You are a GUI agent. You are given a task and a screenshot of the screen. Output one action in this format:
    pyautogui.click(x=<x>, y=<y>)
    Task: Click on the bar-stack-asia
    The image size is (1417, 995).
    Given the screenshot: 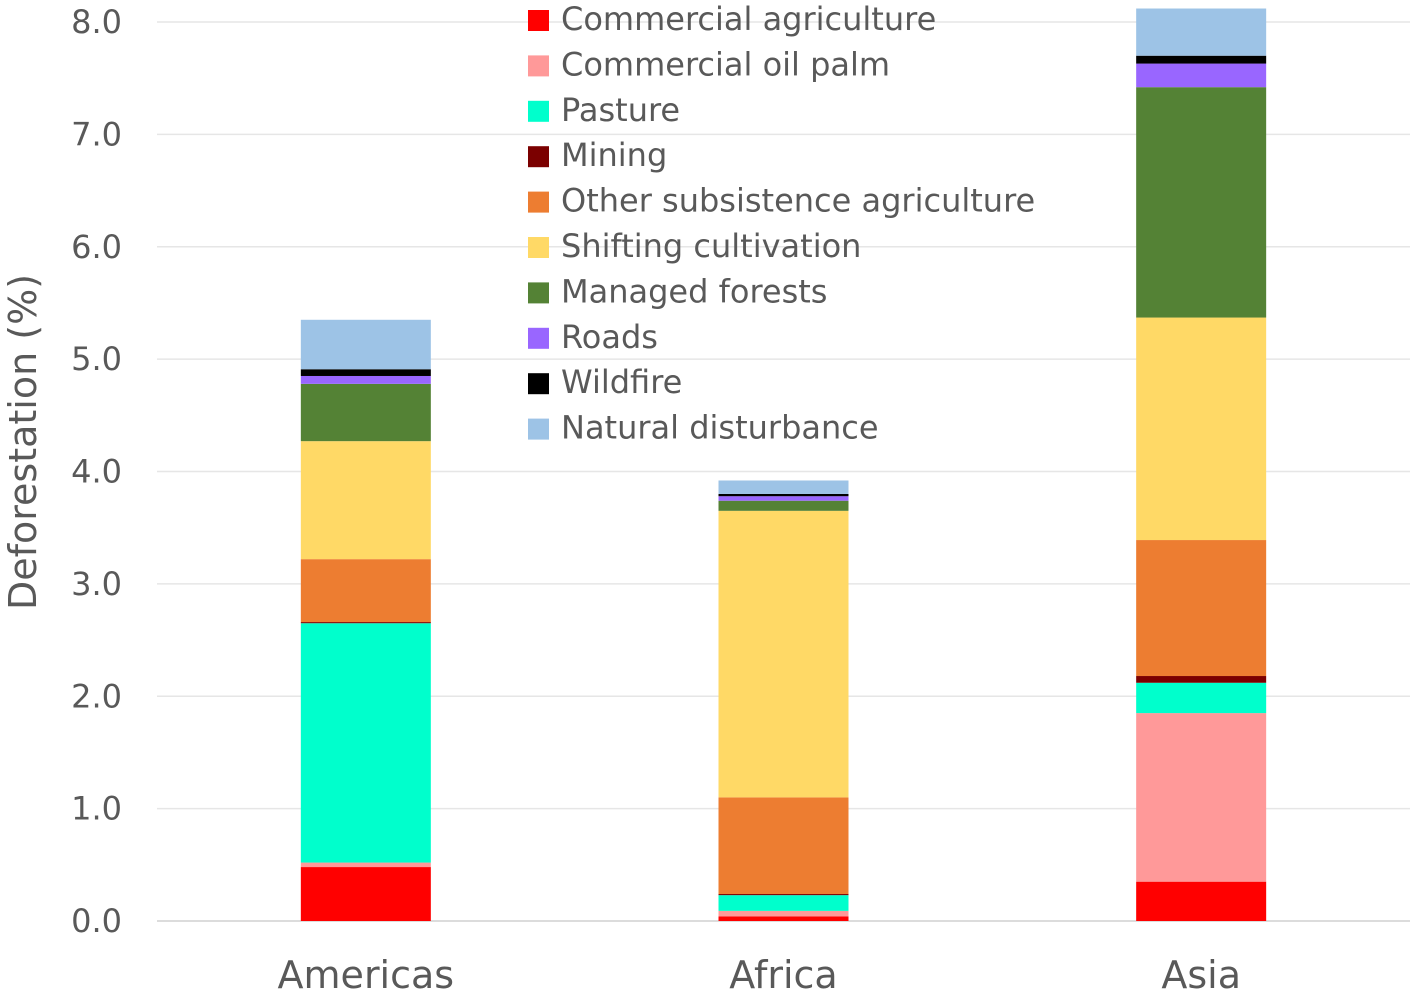 What is the action you would take?
    pyautogui.click(x=1201, y=464)
    